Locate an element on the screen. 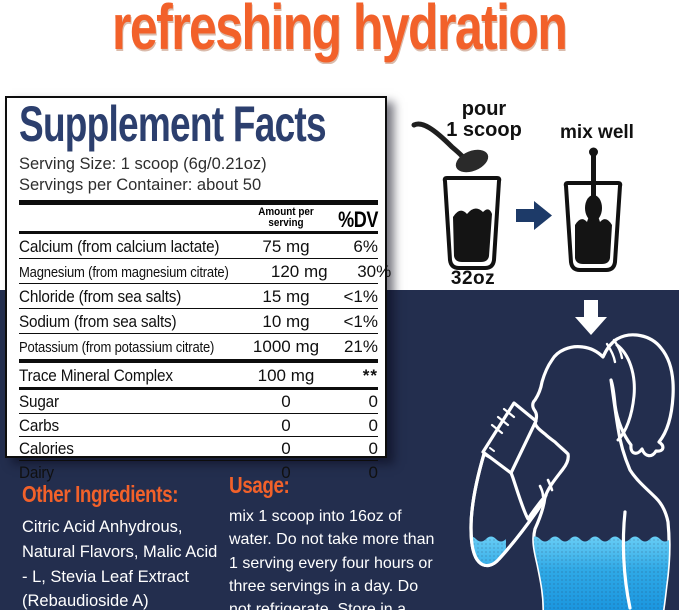 The image size is (679, 610). divider-bar is located at coordinates (198, 202).